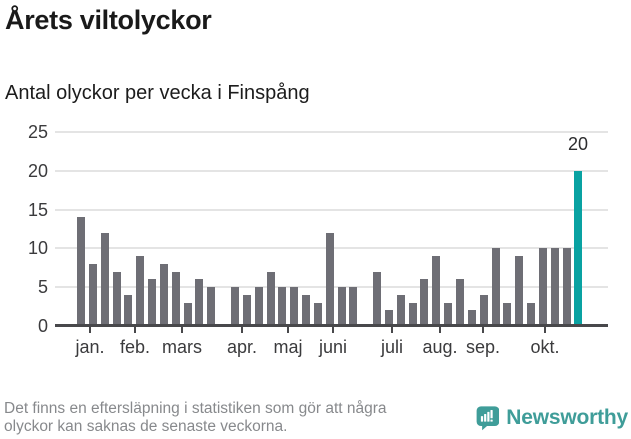  What do you see at coordinates (578, 144) in the screenshot?
I see `highlight-value-label: 20` at bounding box center [578, 144].